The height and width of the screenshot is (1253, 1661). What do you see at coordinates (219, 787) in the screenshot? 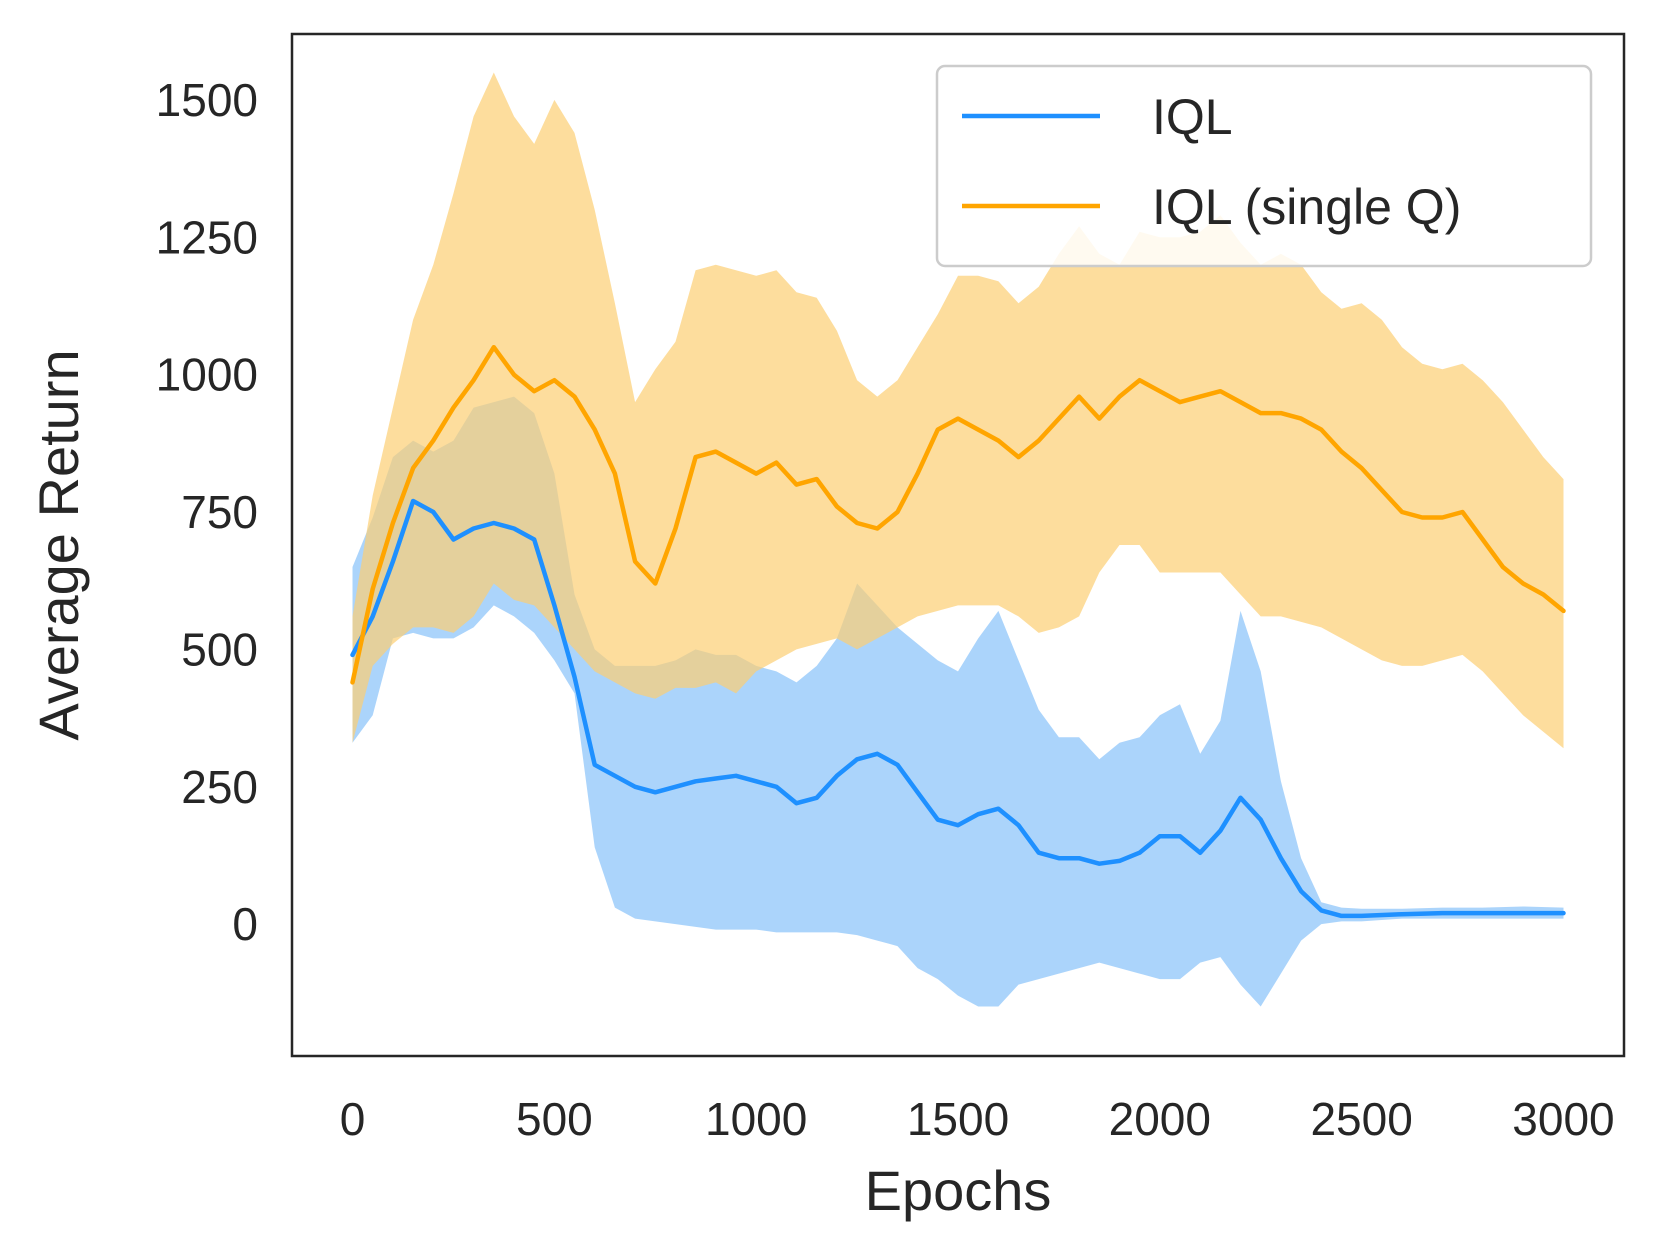
I see `y-tick-label: 250` at bounding box center [219, 787].